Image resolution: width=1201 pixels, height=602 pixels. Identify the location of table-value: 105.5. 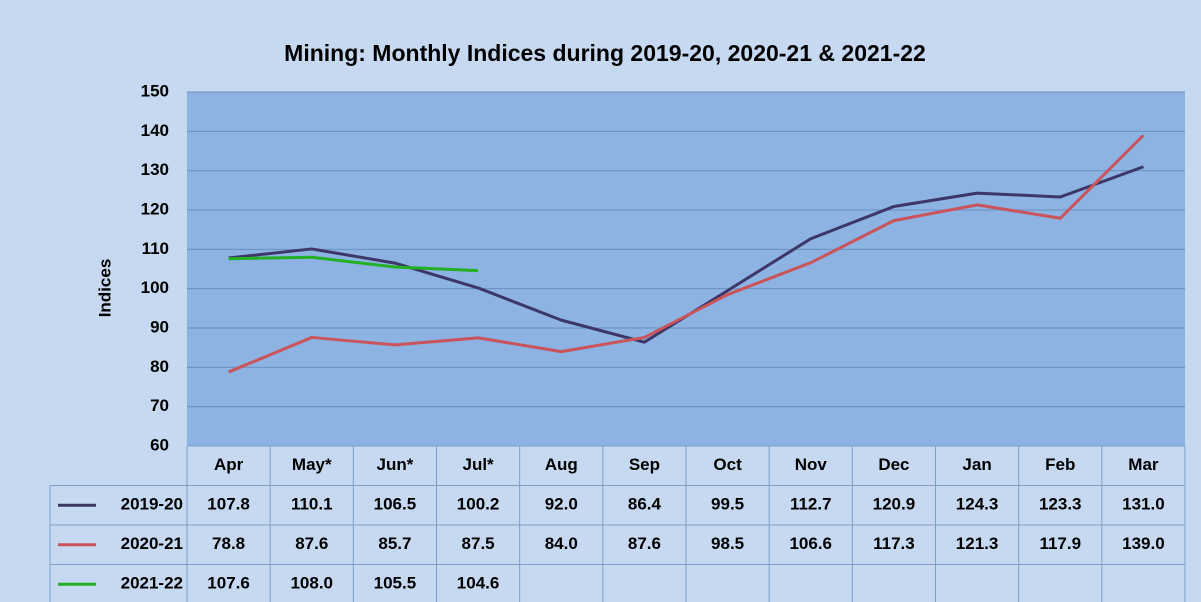
(395, 583).